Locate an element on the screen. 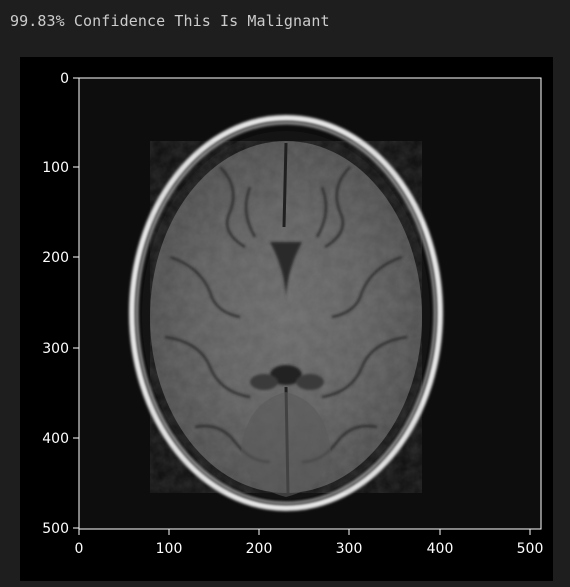  x-tick-label: 500 is located at coordinates (530, 549).